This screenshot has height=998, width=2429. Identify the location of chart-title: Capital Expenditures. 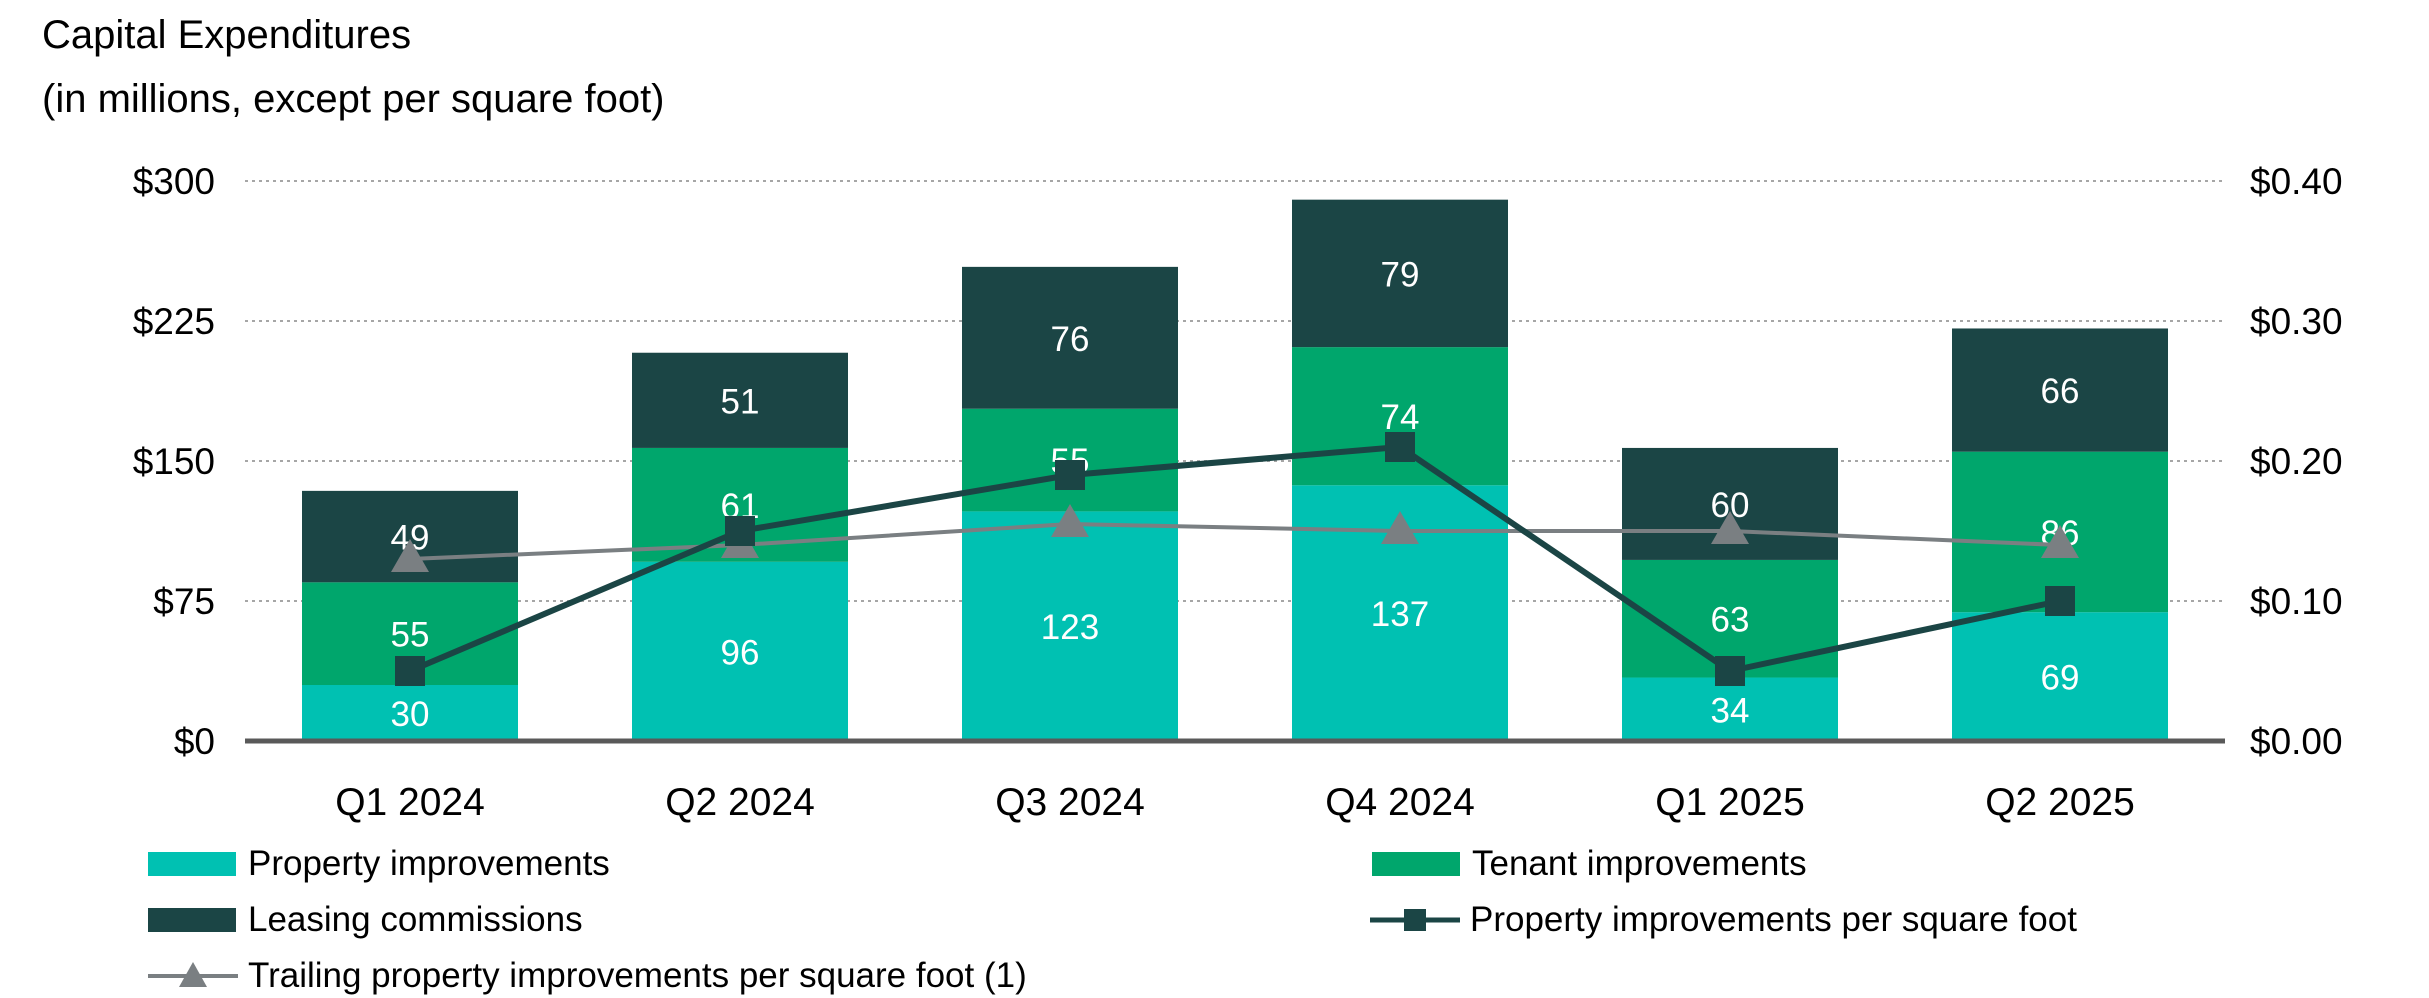
(227, 35).